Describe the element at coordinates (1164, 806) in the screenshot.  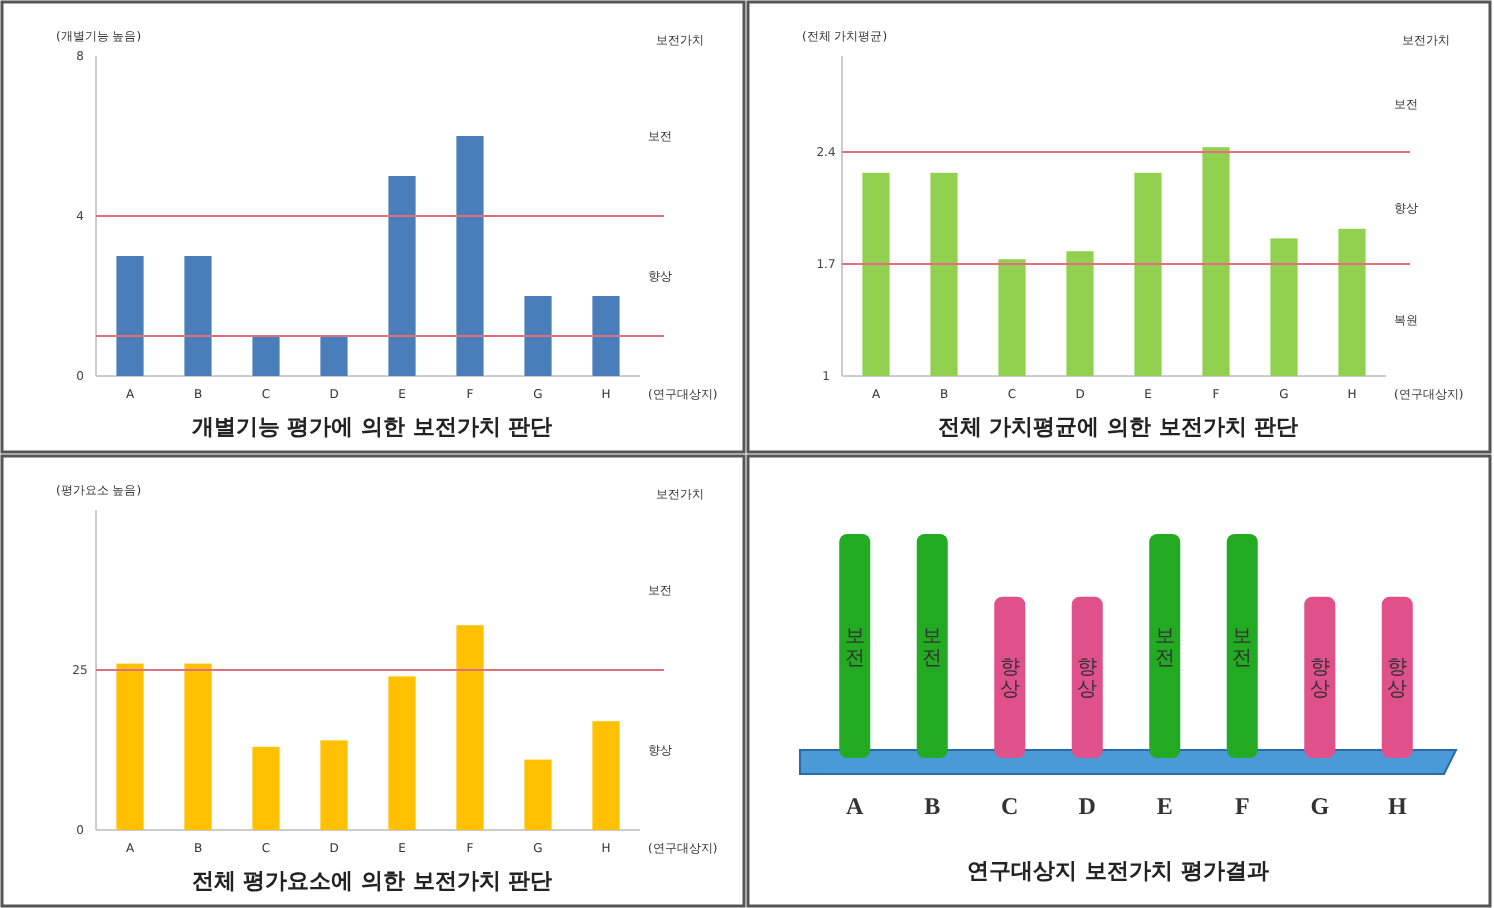
I see `x-tick-label: E` at that location.